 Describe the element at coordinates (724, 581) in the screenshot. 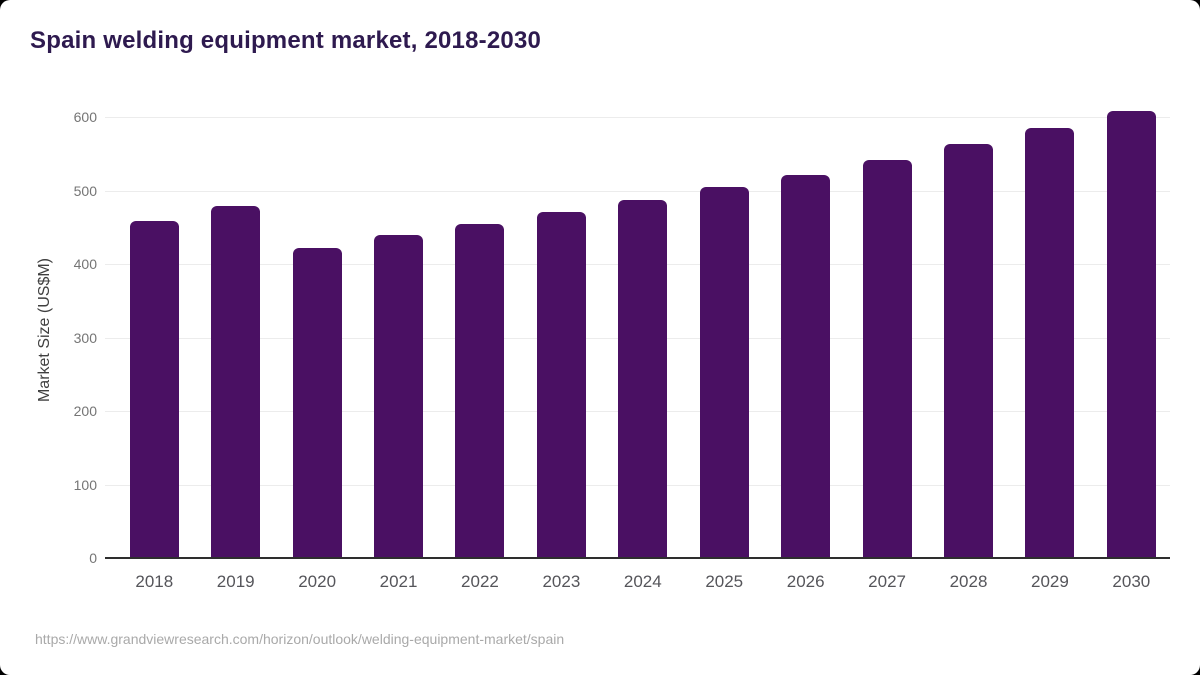

I see `x-tick-label-2025: 2025` at that location.